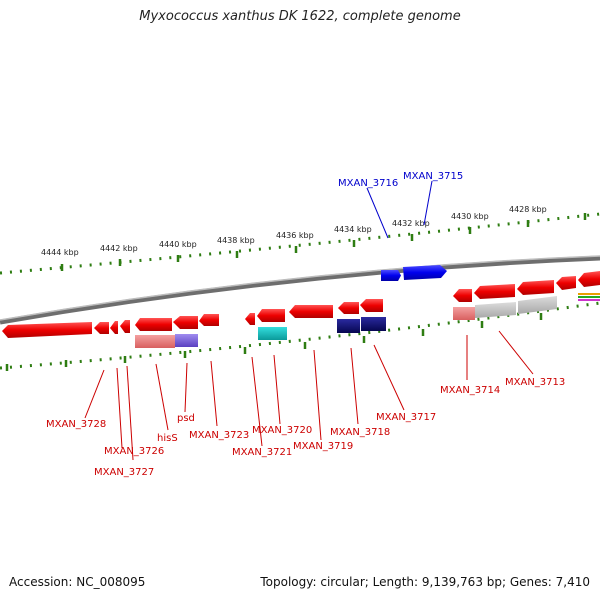  What do you see at coordinates (153, 324) in the screenshot?
I see `gene-arrow-hiss` at bounding box center [153, 324].